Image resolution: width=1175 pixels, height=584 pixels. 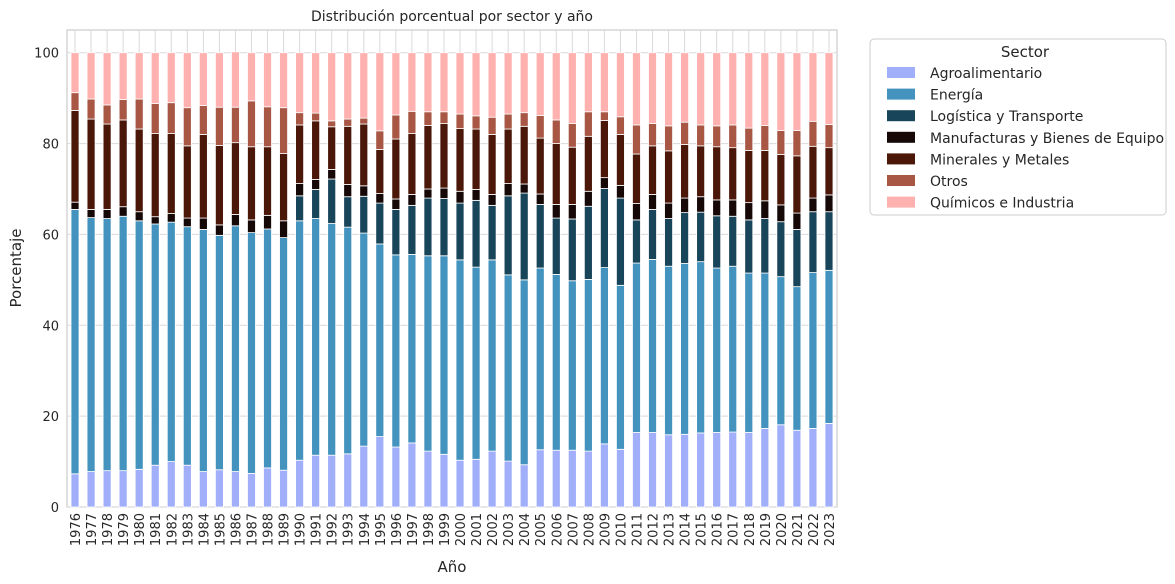 I want to click on bar-segment-otros-1982, so click(x=171, y=118).